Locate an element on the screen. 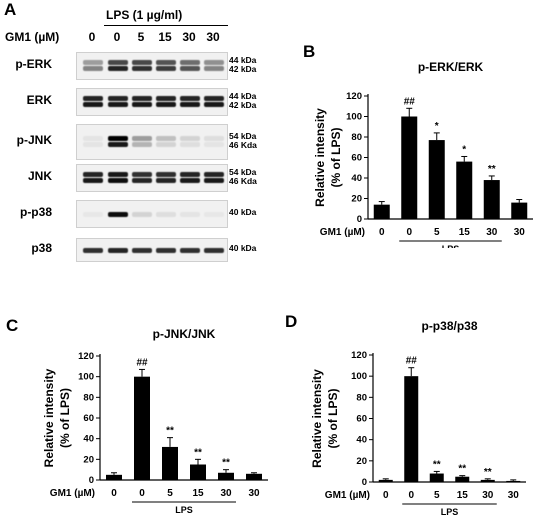 This screenshot has width=550, height=515. lane-number: 15 is located at coordinates (165, 37).